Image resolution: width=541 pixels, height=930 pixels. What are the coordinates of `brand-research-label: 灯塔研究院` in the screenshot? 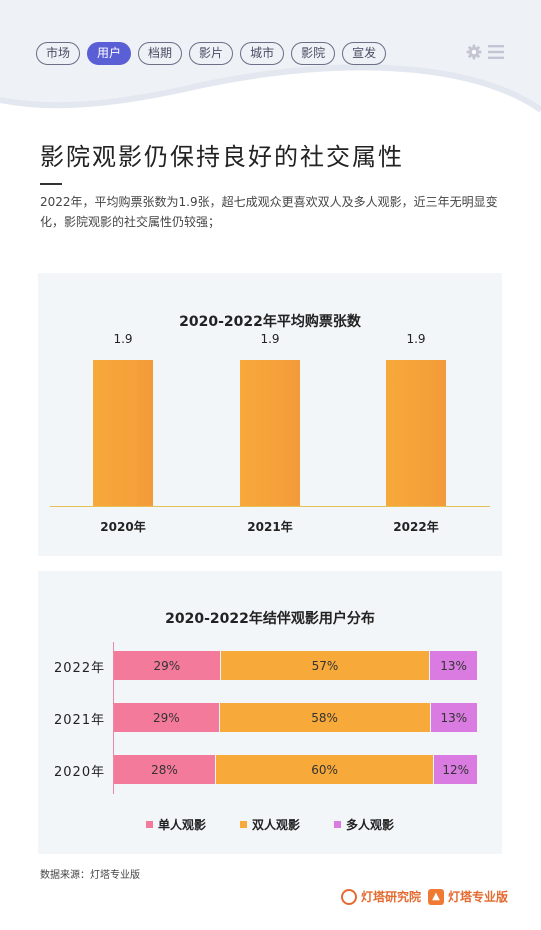 It's located at (391, 897).